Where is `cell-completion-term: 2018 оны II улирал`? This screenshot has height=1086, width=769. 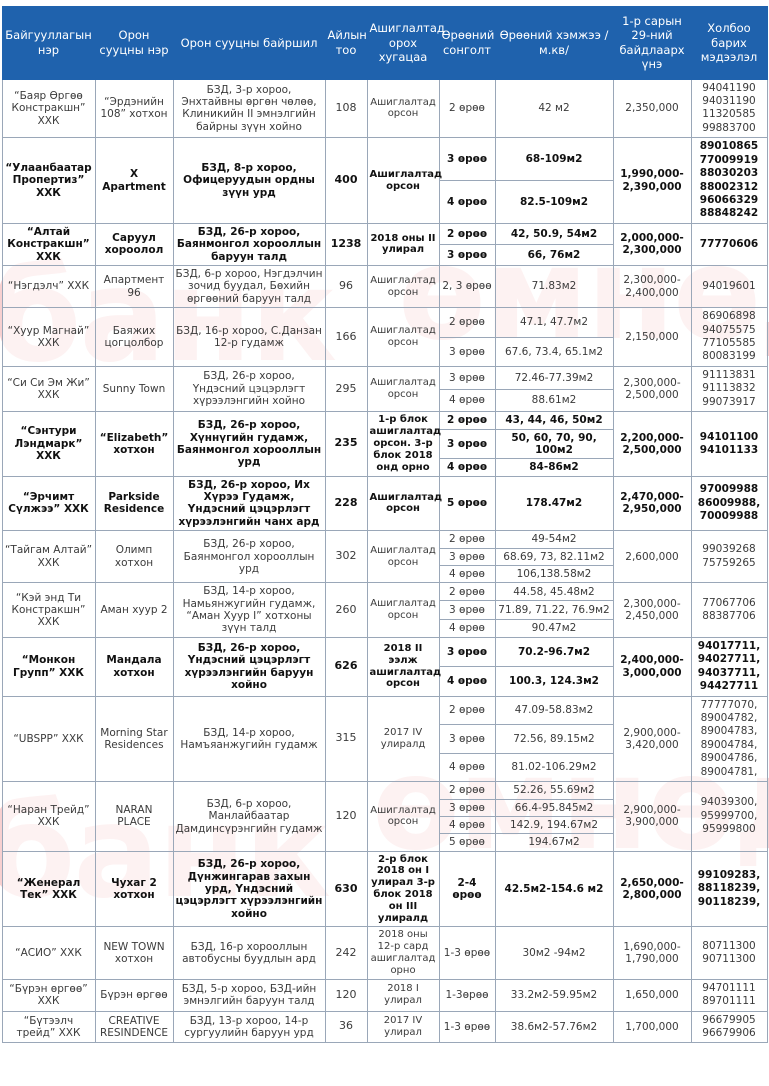
cell-completion-term: 2018 оны II улирал is located at coordinates (403, 244).